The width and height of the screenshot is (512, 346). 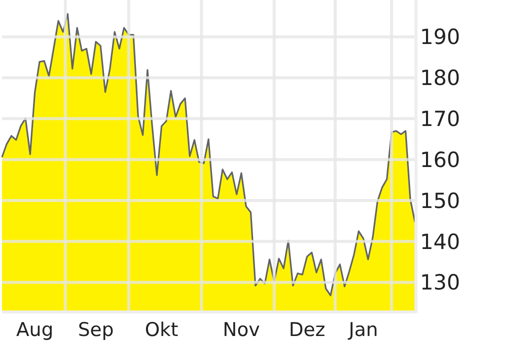 What do you see at coordinates (440, 78) in the screenshot?
I see `y-tick-label: 180` at bounding box center [440, 78].